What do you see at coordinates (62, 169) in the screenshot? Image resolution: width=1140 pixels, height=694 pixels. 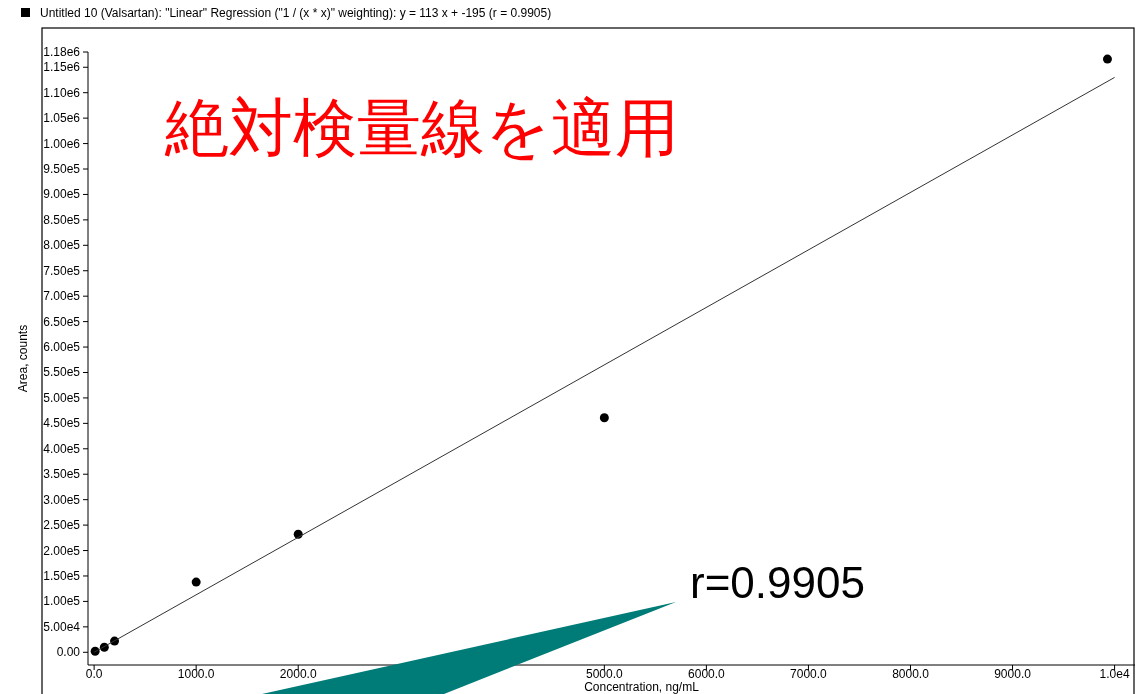 I see `y-tick-label: 9.50e5` at bounding box center [62, 169].